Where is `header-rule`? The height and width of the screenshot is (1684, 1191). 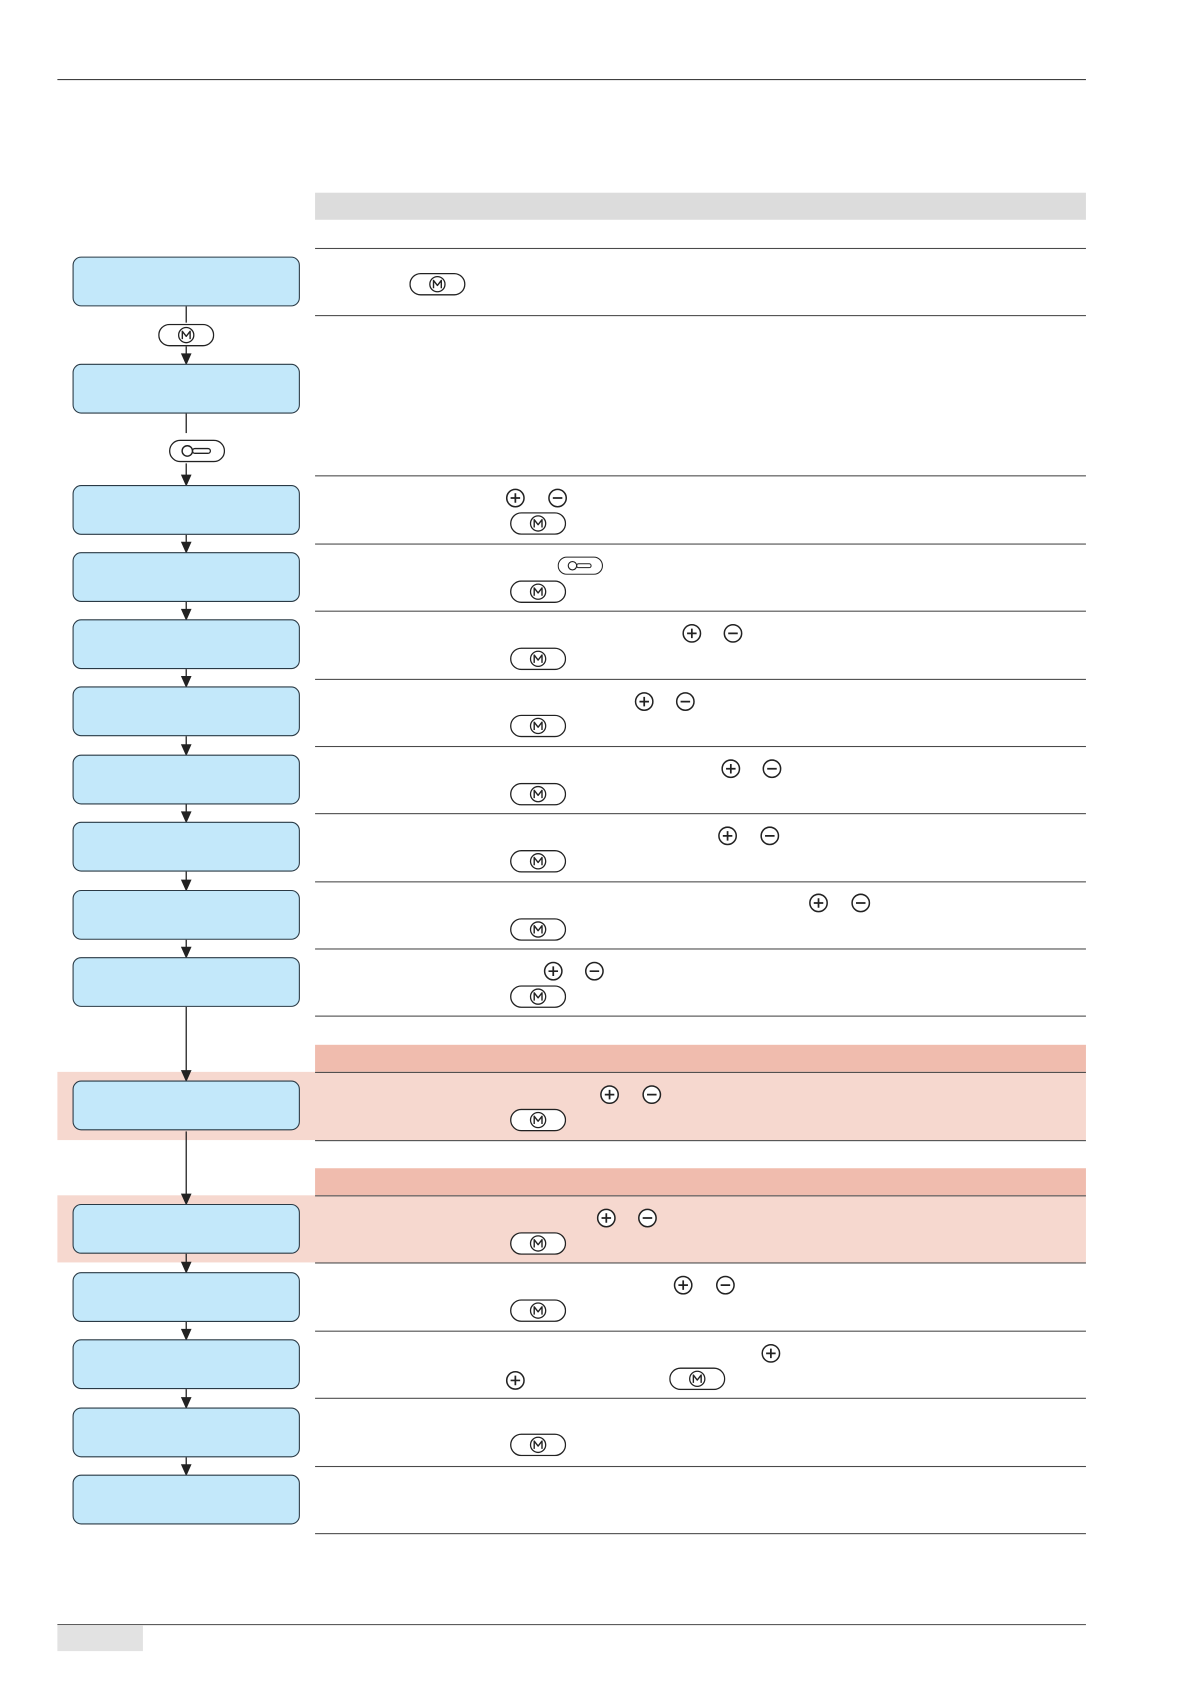
header-rule is located at coordinates (571, 80).